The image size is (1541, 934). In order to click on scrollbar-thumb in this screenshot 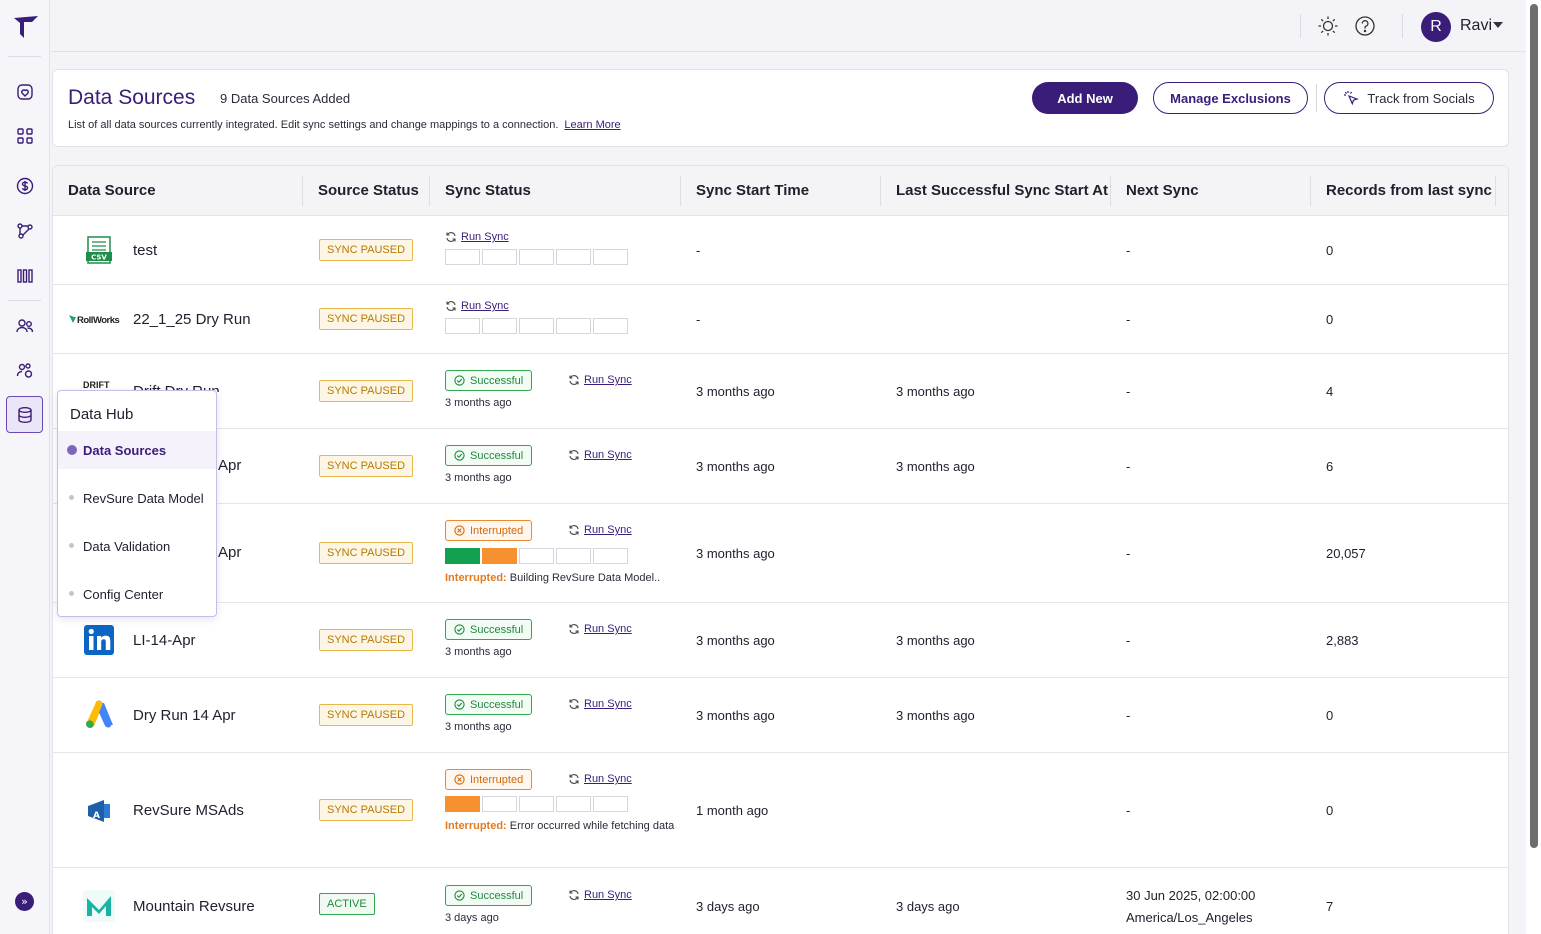, I will do `click(1534, 426)`.